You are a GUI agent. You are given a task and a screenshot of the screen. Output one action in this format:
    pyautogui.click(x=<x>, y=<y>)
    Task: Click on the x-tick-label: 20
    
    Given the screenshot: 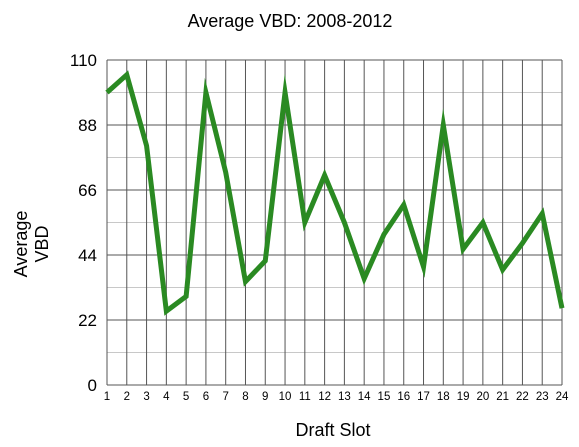 What is the action you would take?
    pyautogui.click(x=482, y=397)
    